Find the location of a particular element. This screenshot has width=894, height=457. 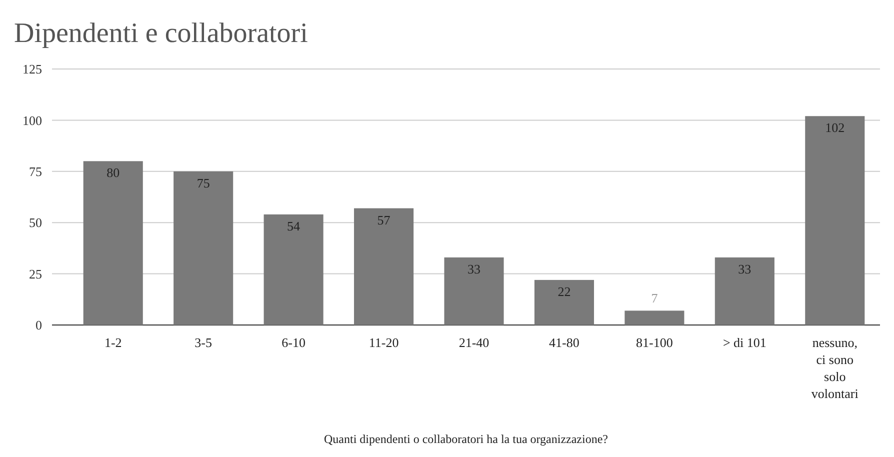

y-tick-label: 0 is located at coordinates (39, 325).